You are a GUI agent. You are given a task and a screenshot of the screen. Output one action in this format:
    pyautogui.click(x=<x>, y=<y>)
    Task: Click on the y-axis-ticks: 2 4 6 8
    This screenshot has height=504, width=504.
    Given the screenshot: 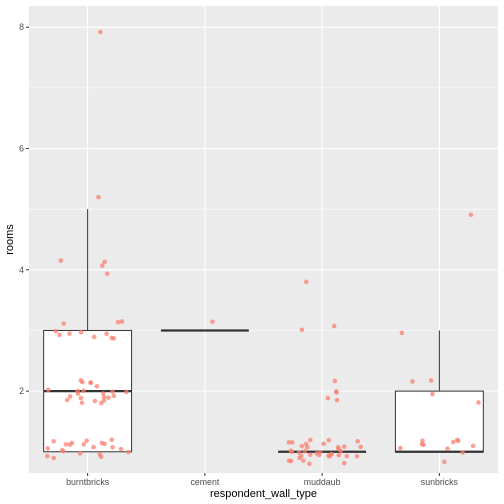 What is the action you would take?
    pyautogui.click(x=24, y=209)
    